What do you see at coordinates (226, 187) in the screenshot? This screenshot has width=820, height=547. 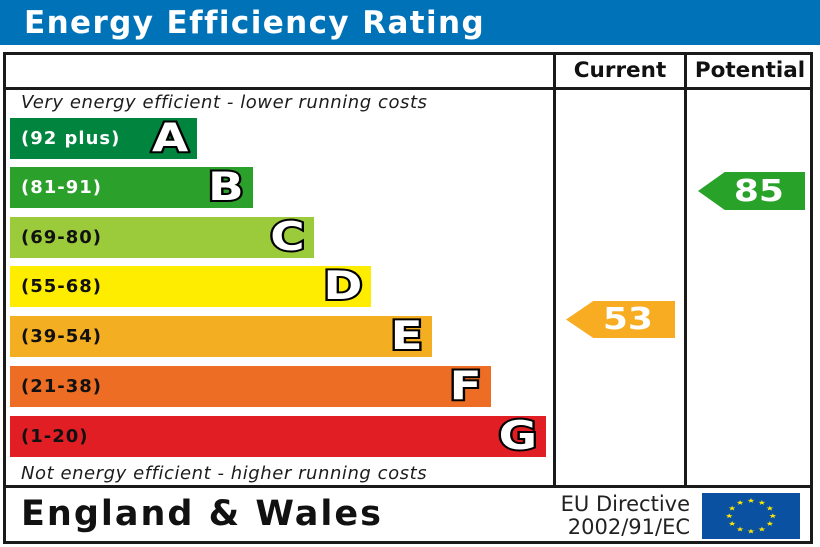 I see `band-b-letter: B` at bounding box center [226, 187].